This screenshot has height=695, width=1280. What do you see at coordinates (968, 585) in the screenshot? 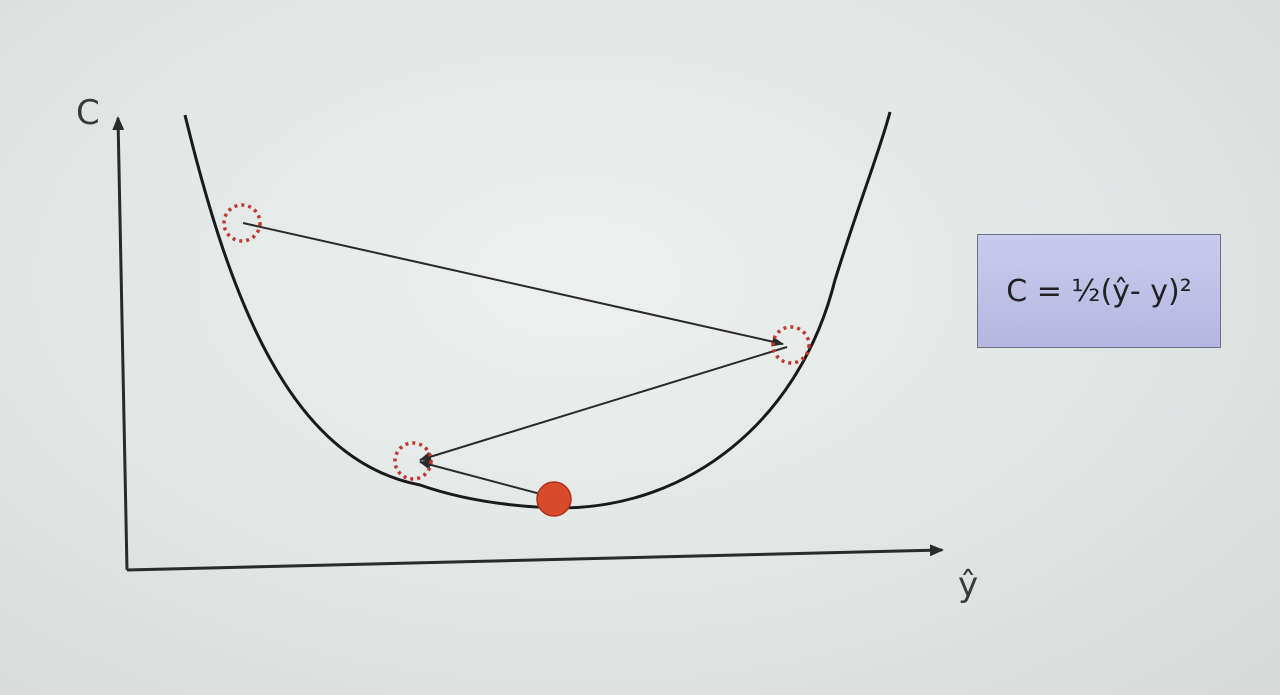
I see `x-axis-label: ŷ` at bounding box center [968, 585].